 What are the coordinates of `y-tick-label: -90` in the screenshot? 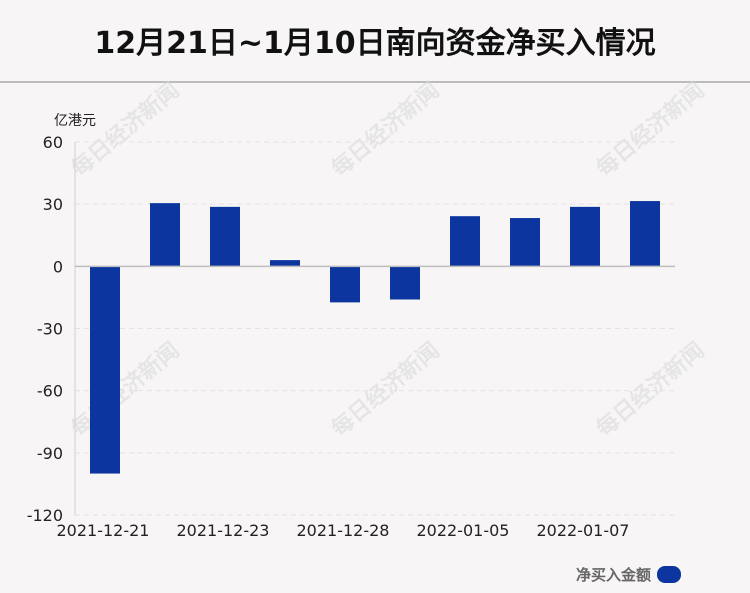 It's located at (50, 453).